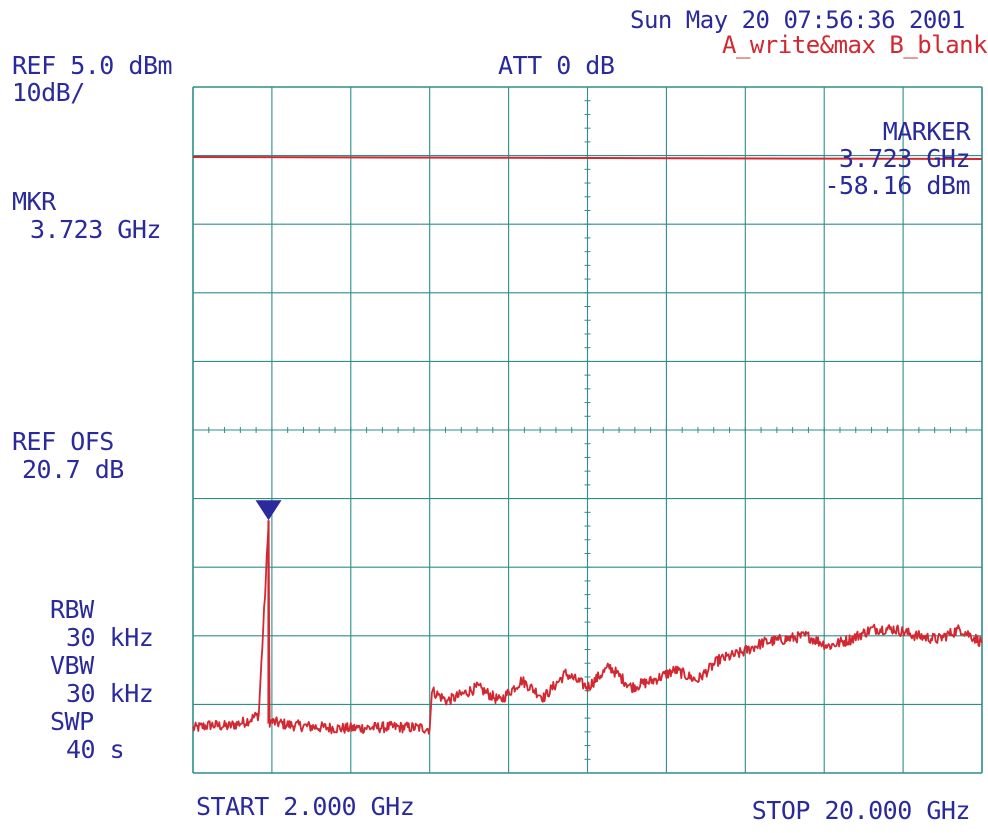  What do you see at coordinates (63, 441) in the screenshot?
I see `ref-offset-label: REF OFS` at bounding box center [63, 441].